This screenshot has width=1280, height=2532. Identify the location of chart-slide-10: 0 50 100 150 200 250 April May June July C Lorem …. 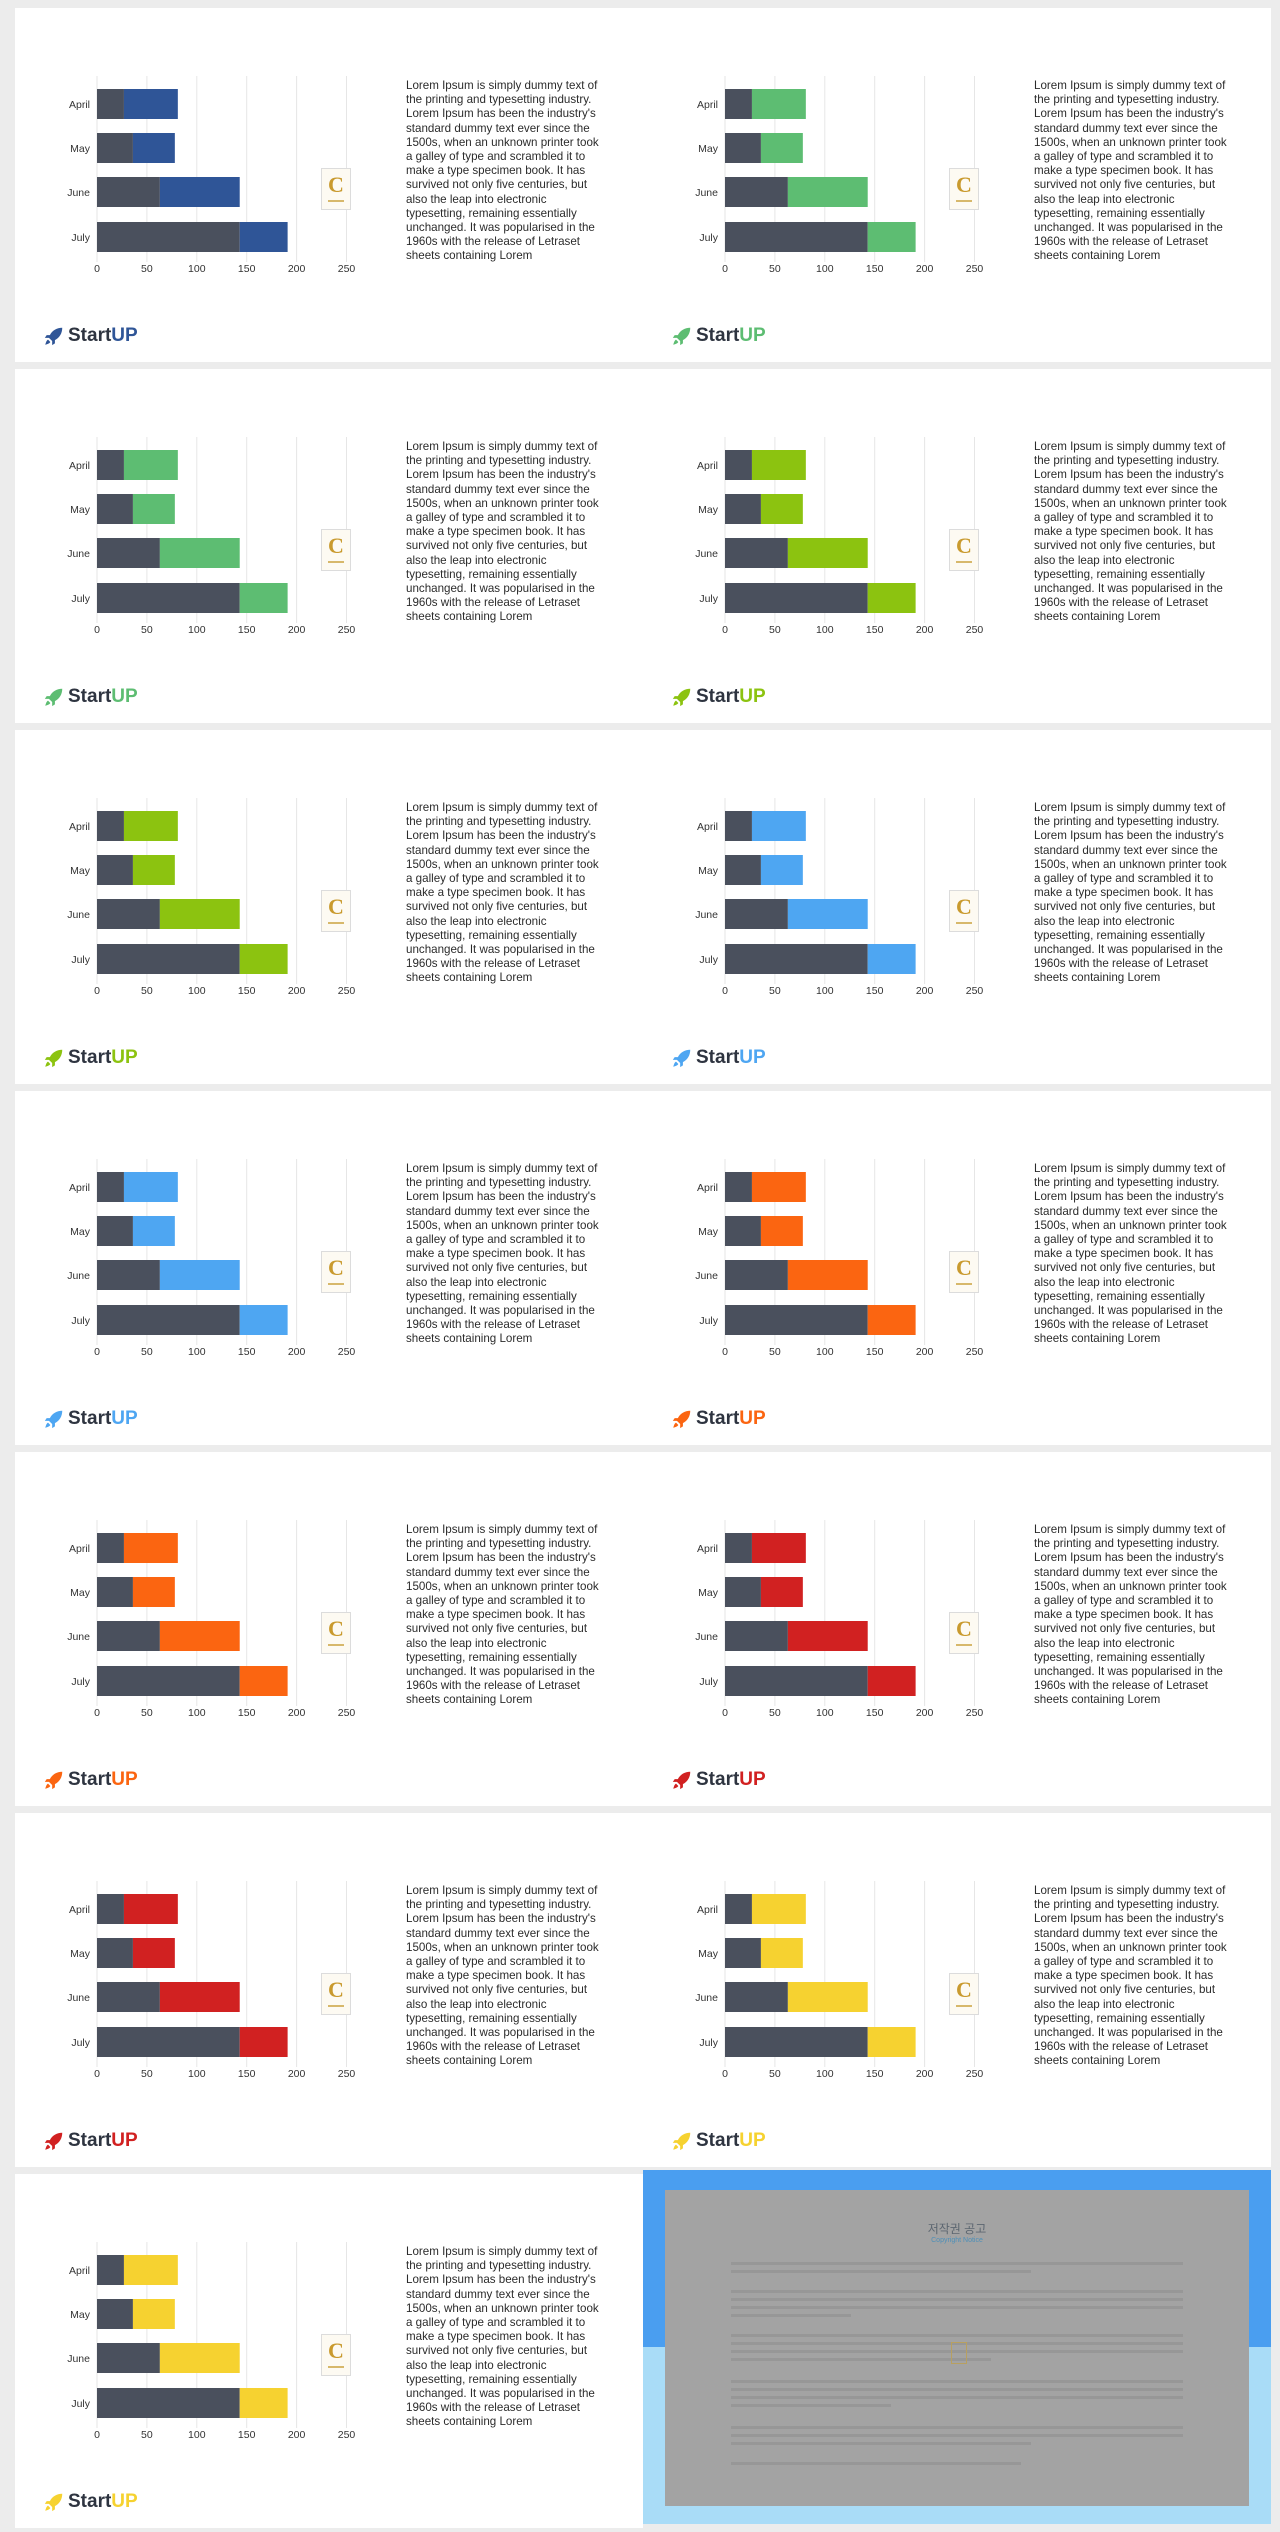
(957, 1629).